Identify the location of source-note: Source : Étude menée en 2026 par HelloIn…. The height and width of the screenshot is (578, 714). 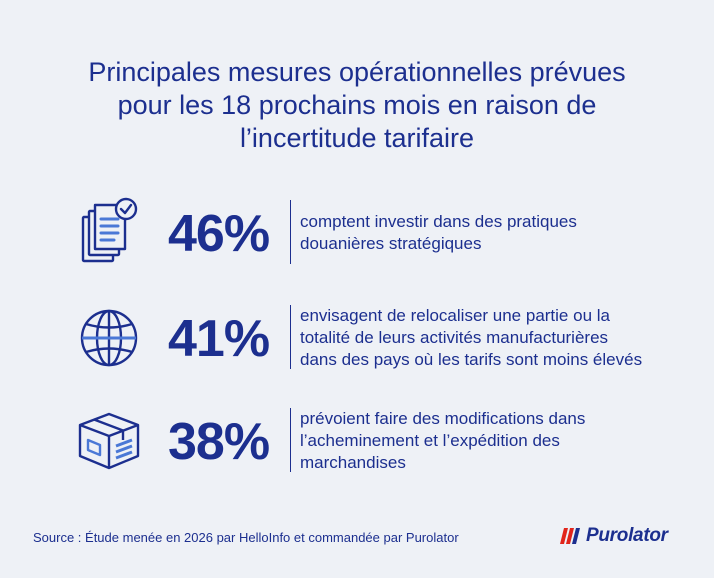
(246, 537).